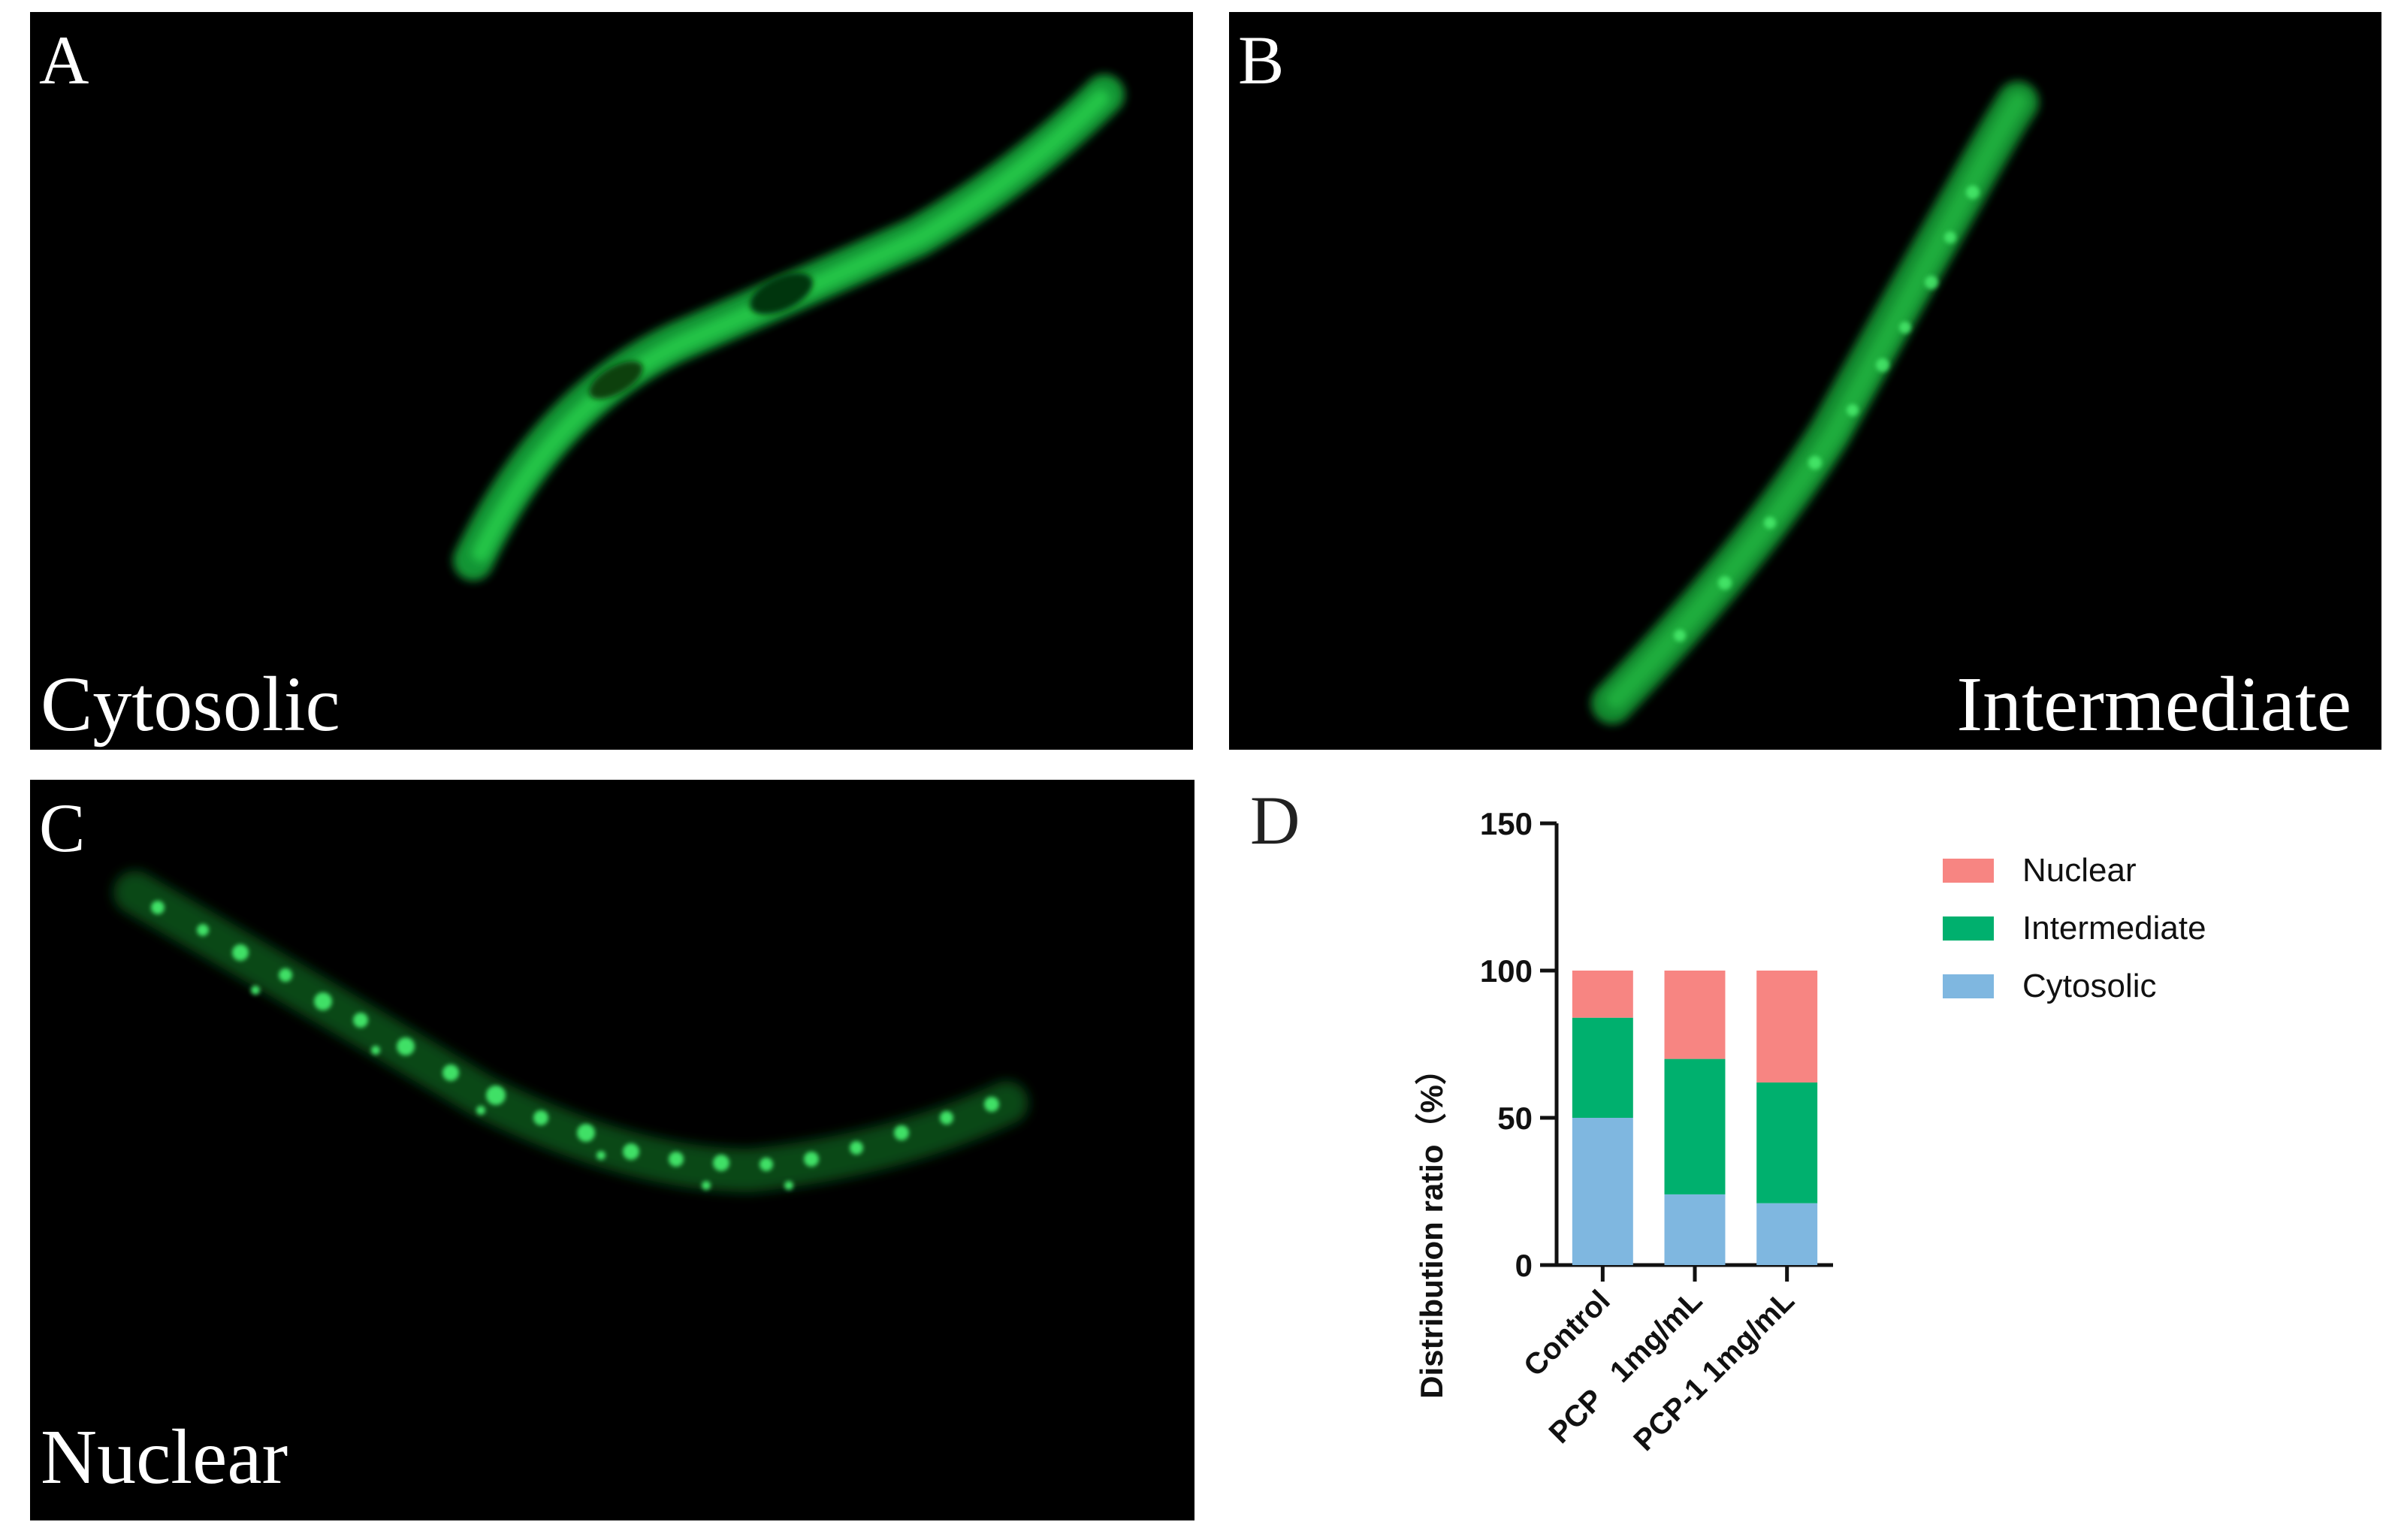  I want to click on legend-item-intermediate: Intermediate, so click(2074, 928).